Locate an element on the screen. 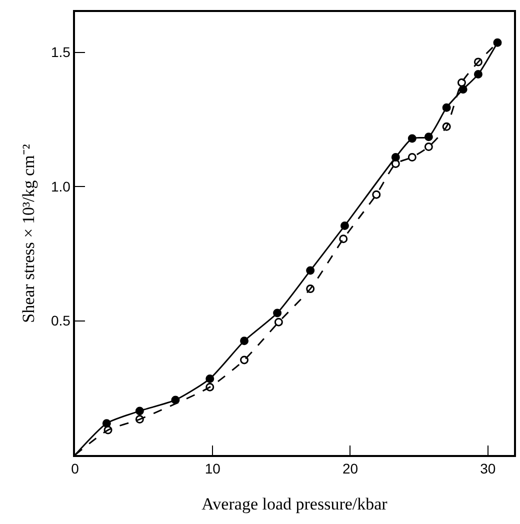  x-tick-label: 20 is located at coordinates (350, 468).